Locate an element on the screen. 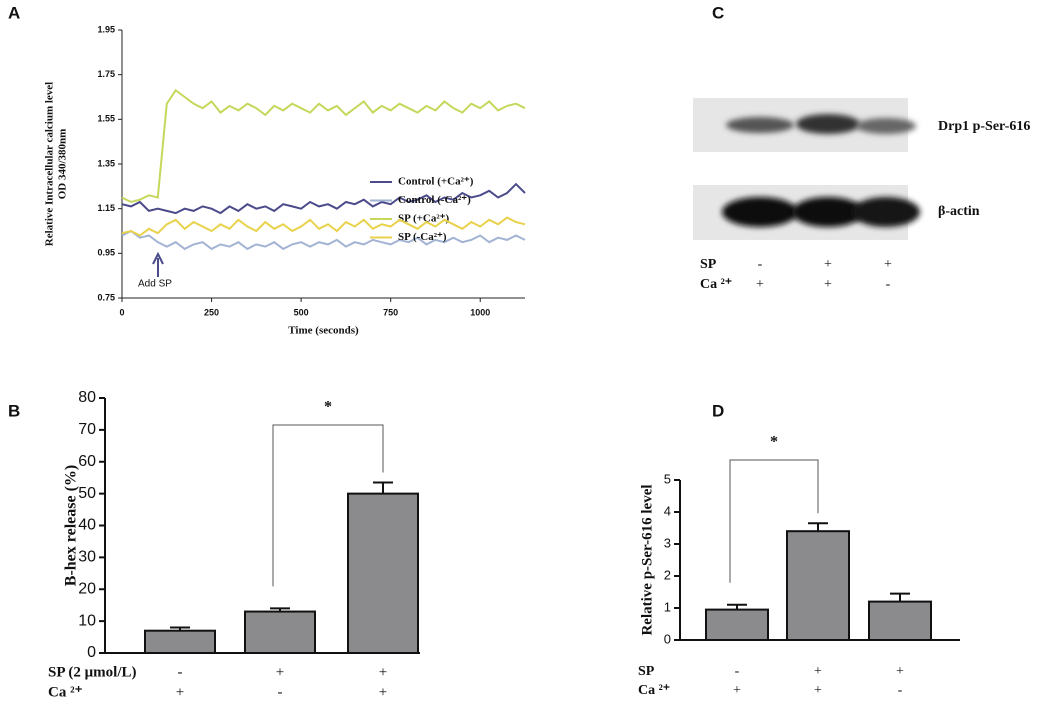  legend-label: Control (-Ca²⁺) is located at coordinates (434, 200).